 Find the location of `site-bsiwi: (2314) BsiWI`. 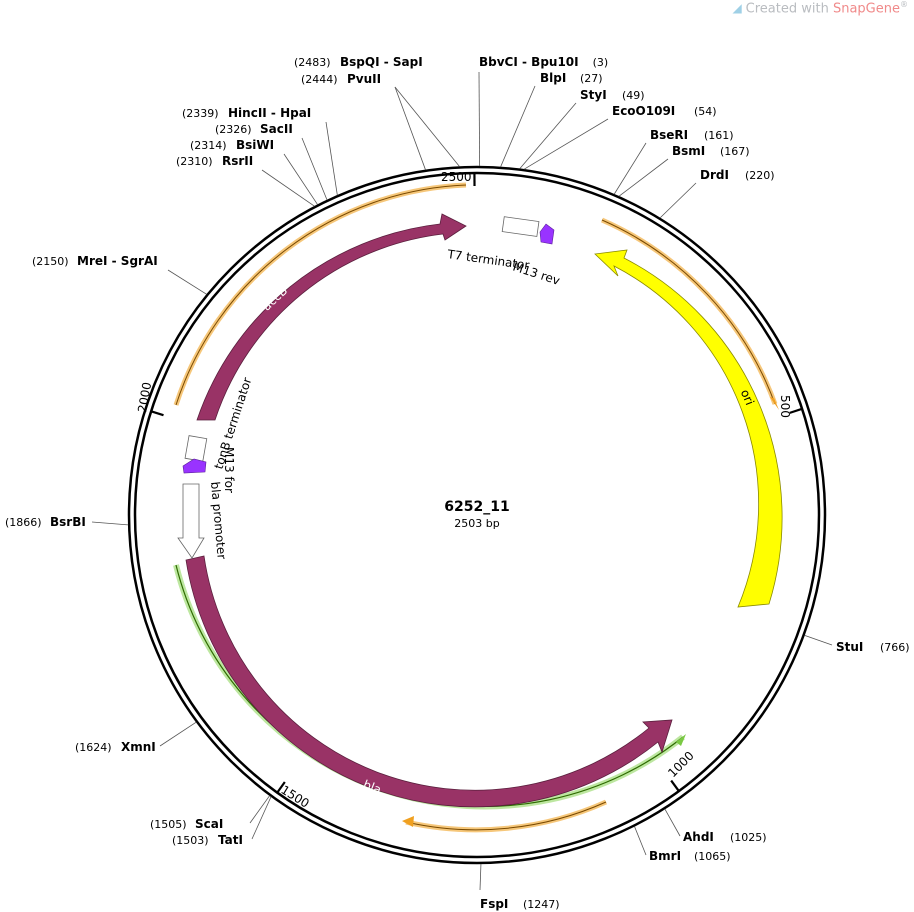

site-bsiwi: (2314) BsiWI is located at coordinates (254, 171).